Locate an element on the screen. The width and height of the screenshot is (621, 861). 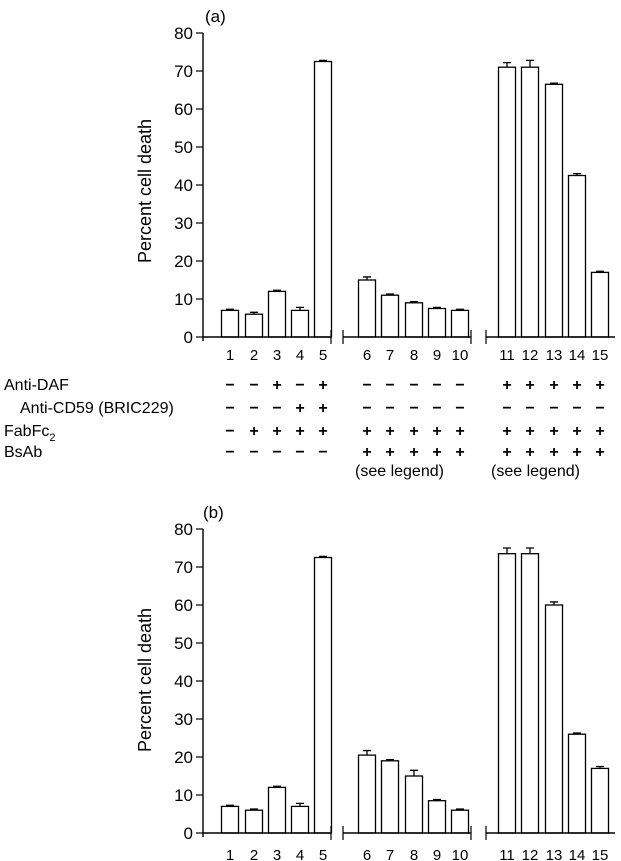
x-category-label: 3 is located at coordinates (277, 355).